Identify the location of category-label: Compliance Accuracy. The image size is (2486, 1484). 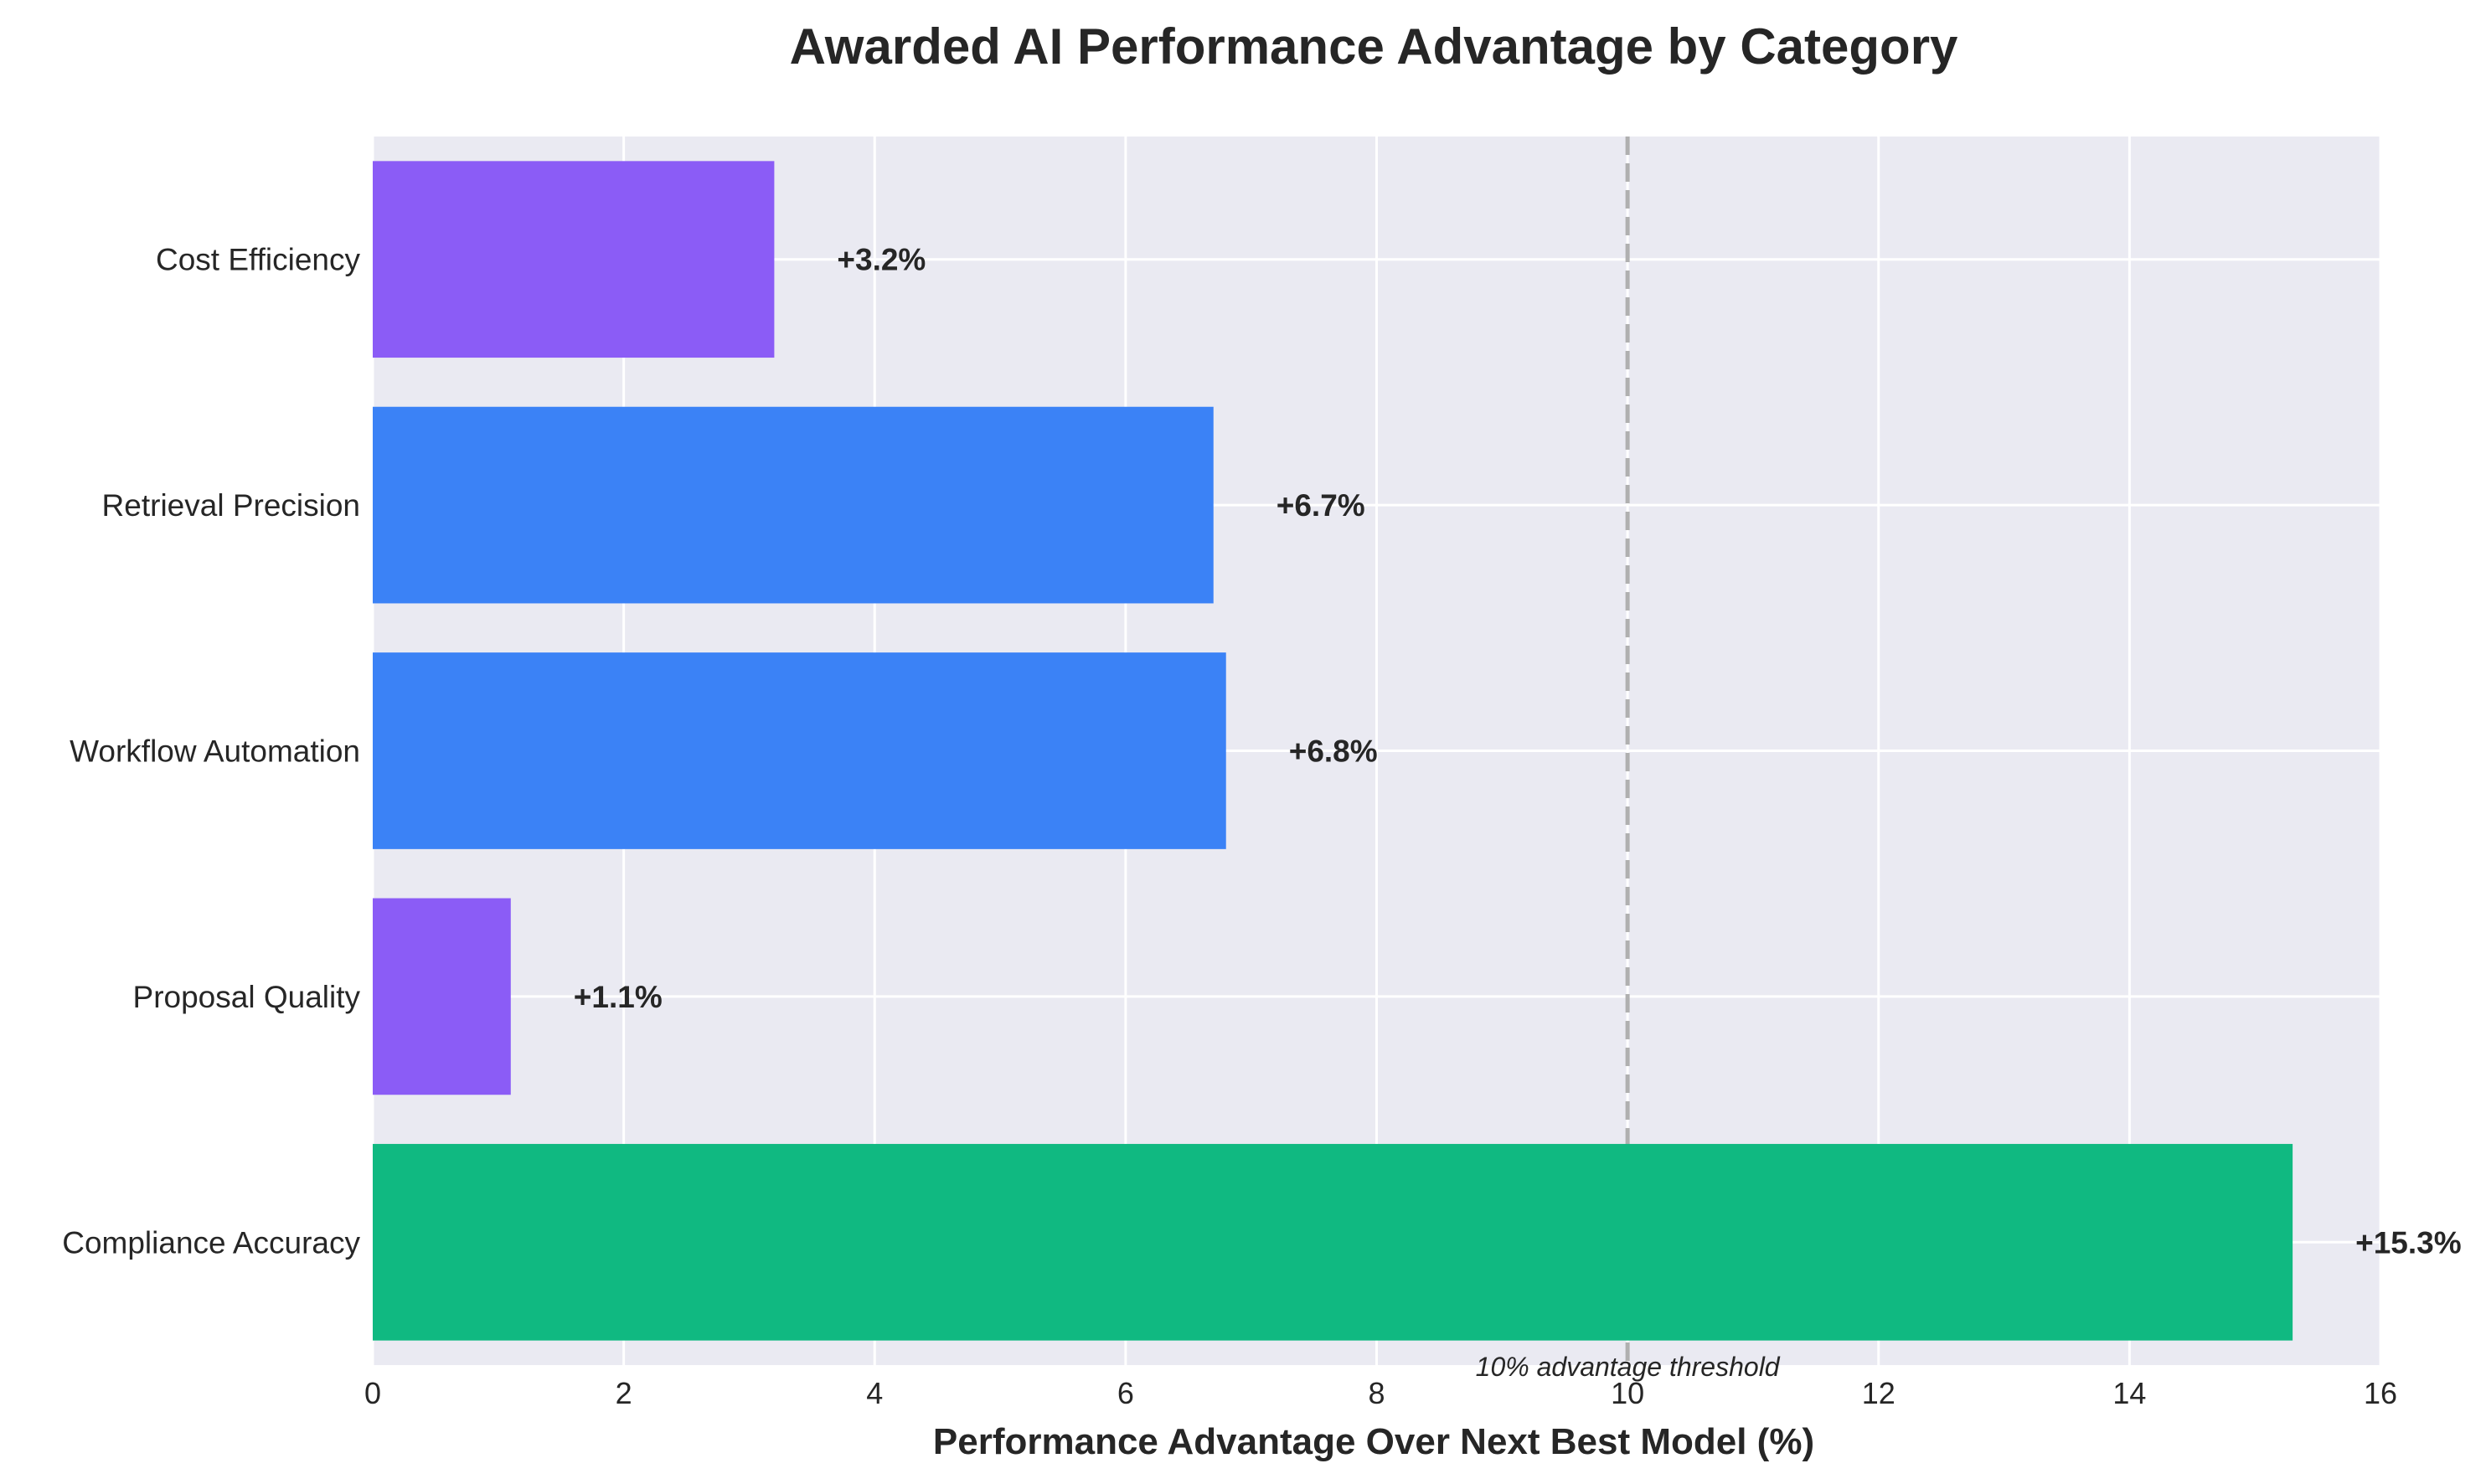
(211, 1242).